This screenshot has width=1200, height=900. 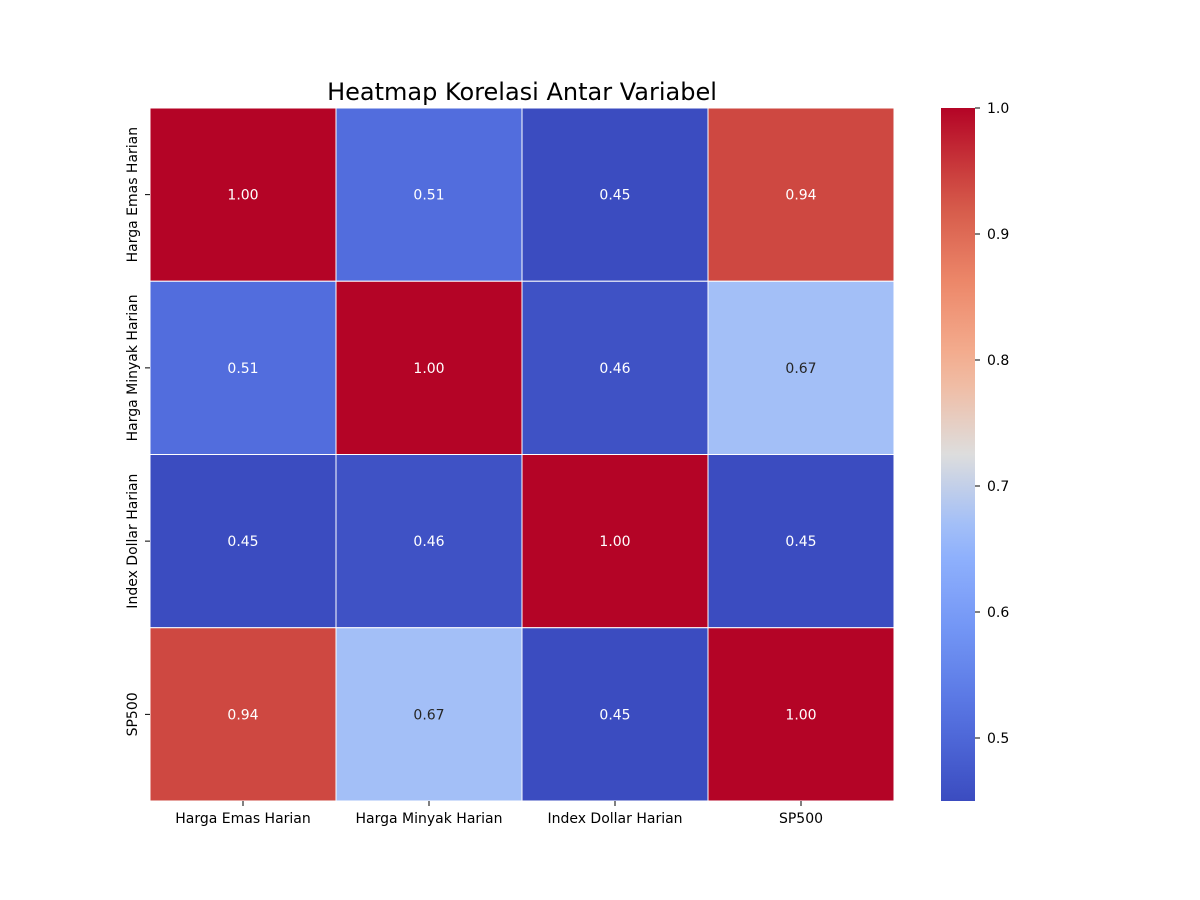 What do you see at coordinates (522, 92) in the screenshot?
I see `chart-title: Heatmap Korelasi Antar Variabel` at bounding box center [522, 92].